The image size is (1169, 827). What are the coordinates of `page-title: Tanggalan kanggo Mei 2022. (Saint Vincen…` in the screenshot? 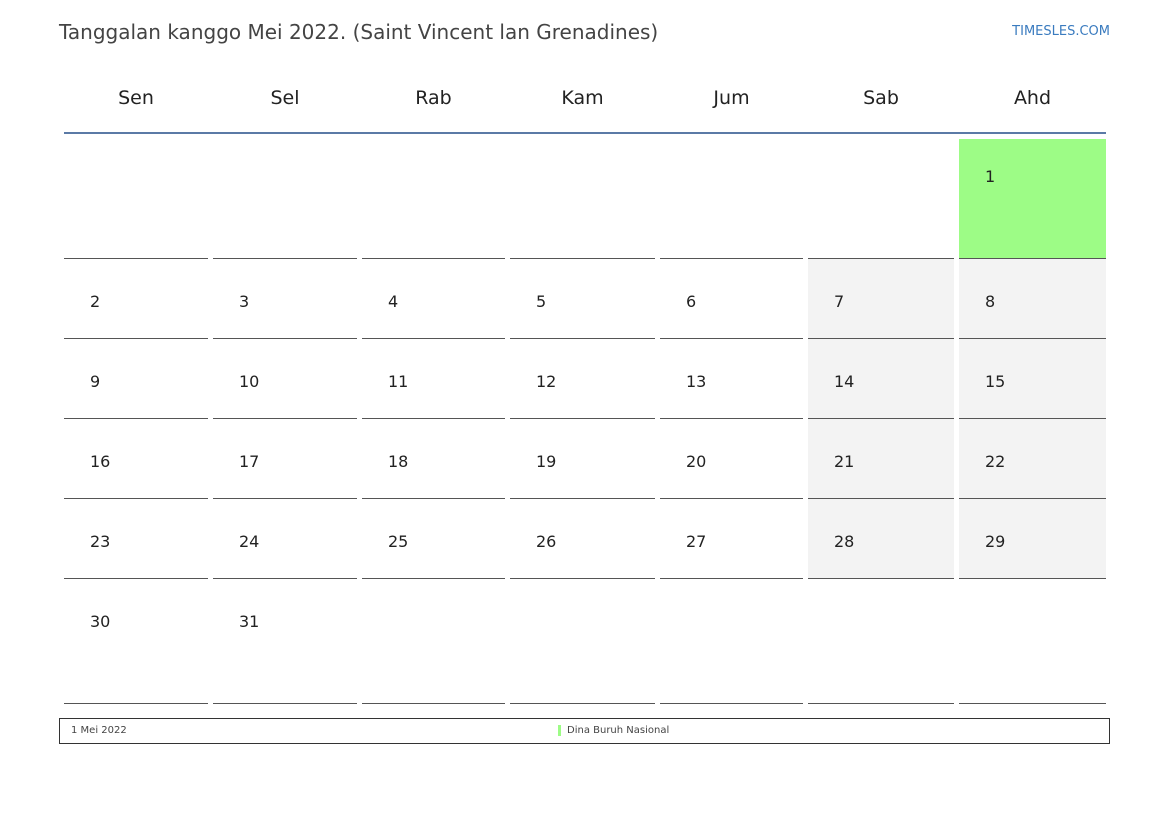 It's located at (359, 32).